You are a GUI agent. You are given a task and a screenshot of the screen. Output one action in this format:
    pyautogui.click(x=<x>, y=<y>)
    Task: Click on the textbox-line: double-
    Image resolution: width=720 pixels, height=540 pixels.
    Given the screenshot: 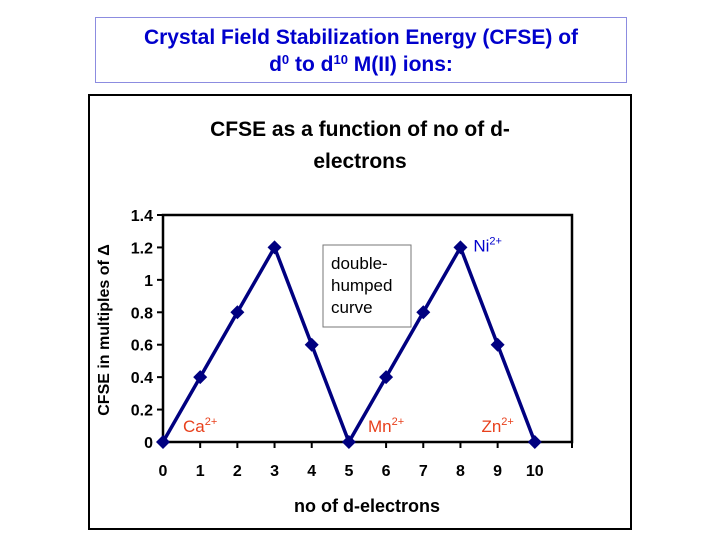 What is the action you would take?
    pyautogui.click(x=359, y=263)
    